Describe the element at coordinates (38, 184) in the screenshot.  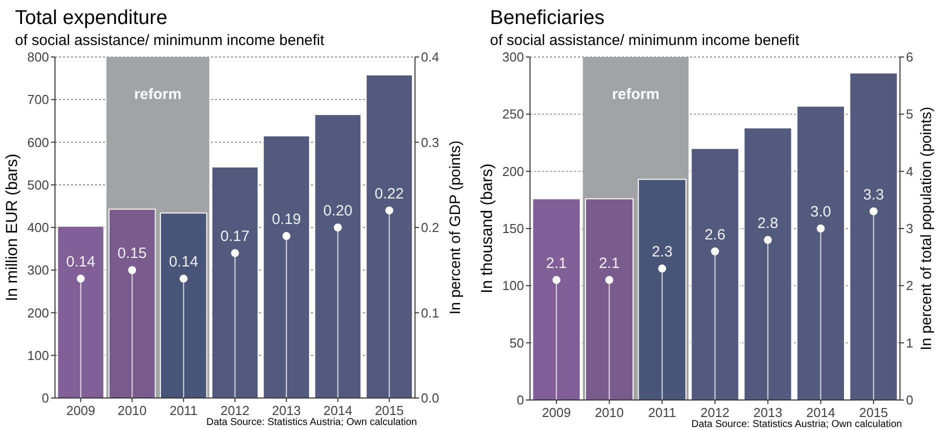
I see `y-tick-label: 500` at that location.